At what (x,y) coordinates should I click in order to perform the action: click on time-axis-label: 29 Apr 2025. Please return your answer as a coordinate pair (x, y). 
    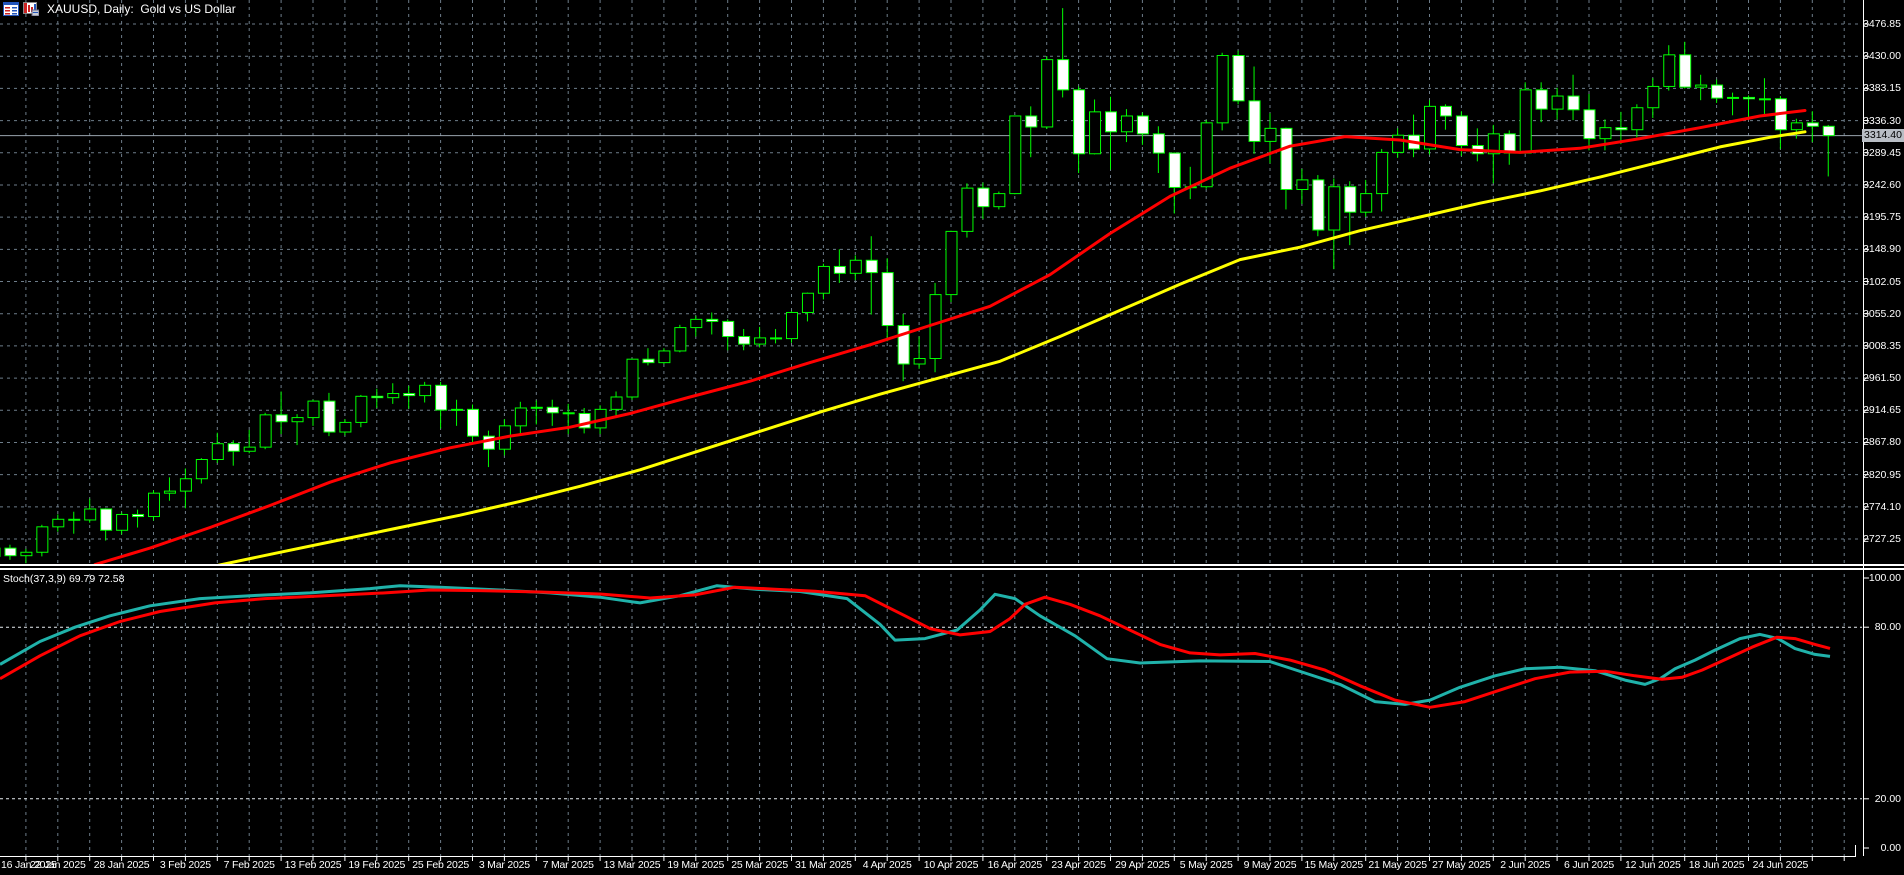
    Looking at the image, I should click on (1142, 865).